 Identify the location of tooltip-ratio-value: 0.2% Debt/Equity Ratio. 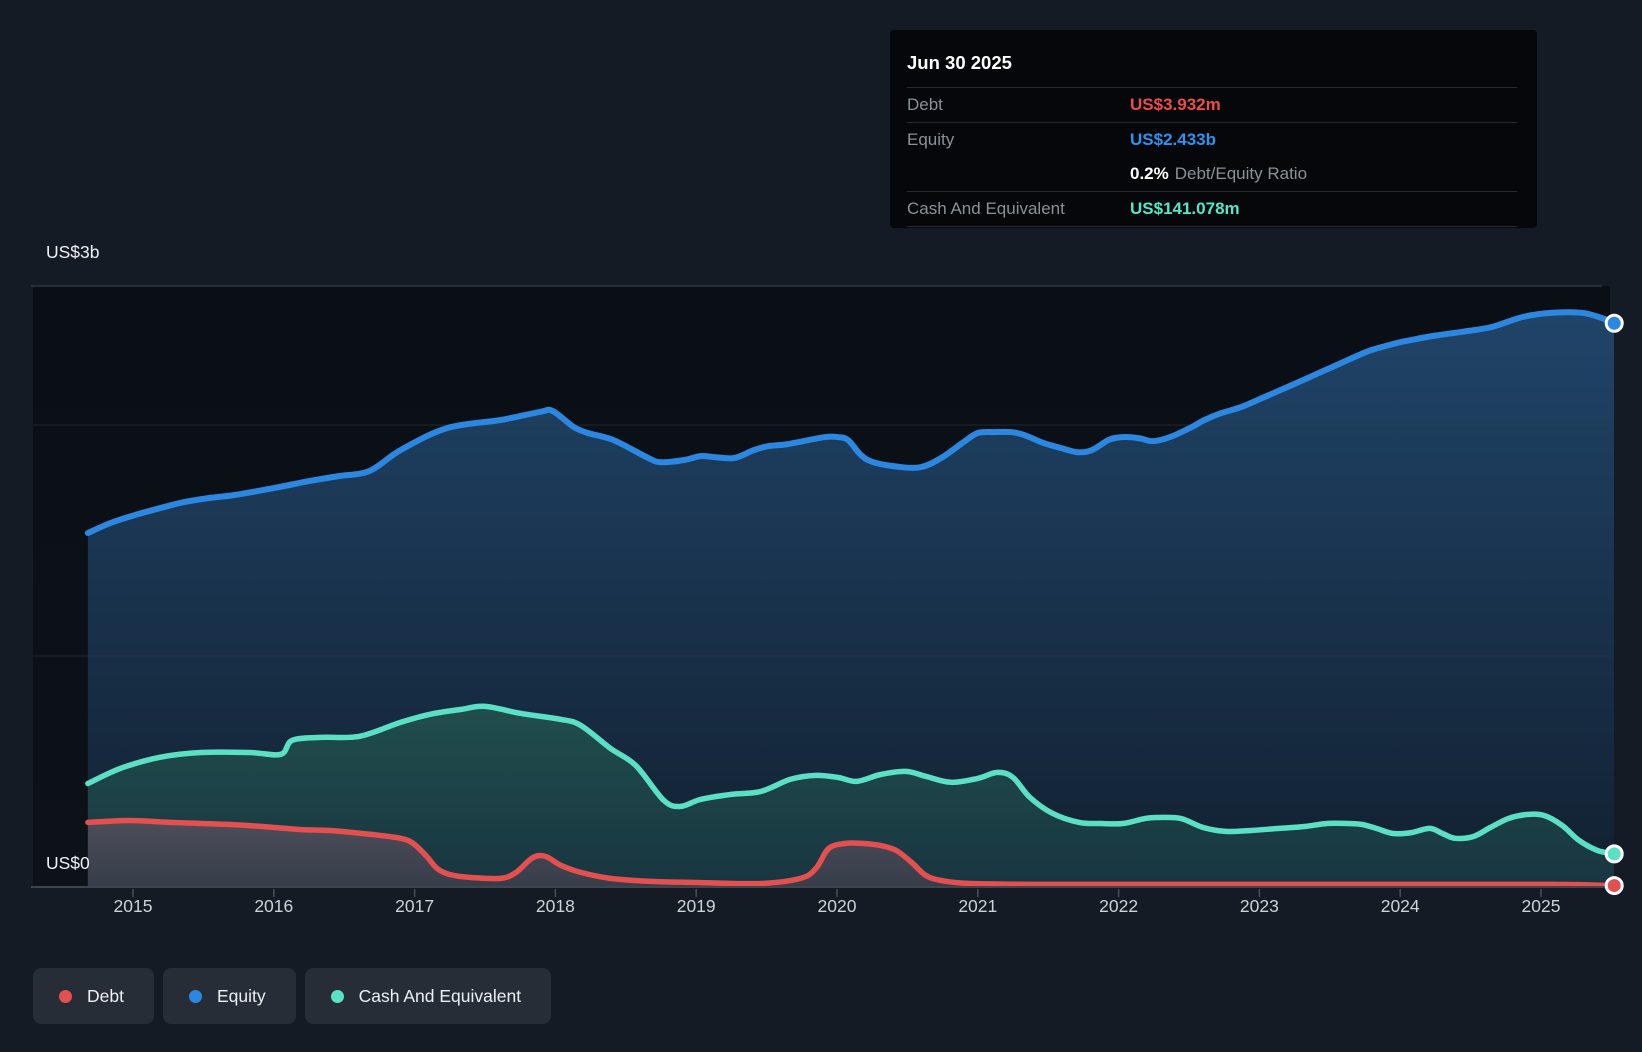
(1219, 173).